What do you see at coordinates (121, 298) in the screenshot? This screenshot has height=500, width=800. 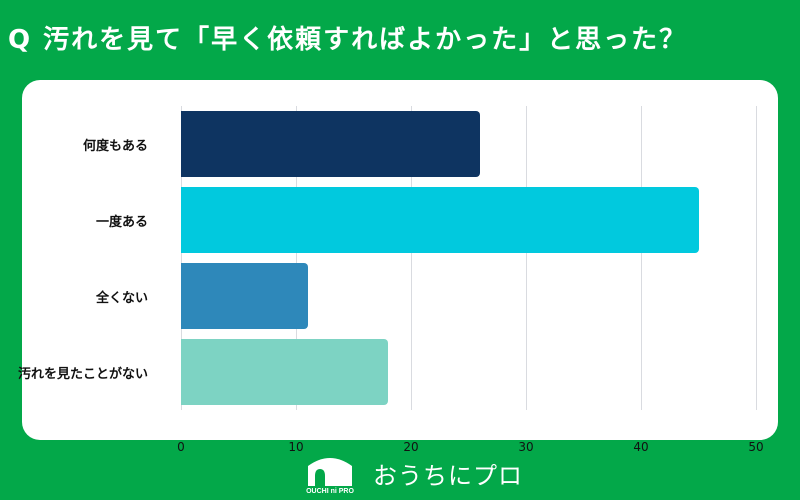 I see `category-label: 全くない` at bounding box center [121, 298].